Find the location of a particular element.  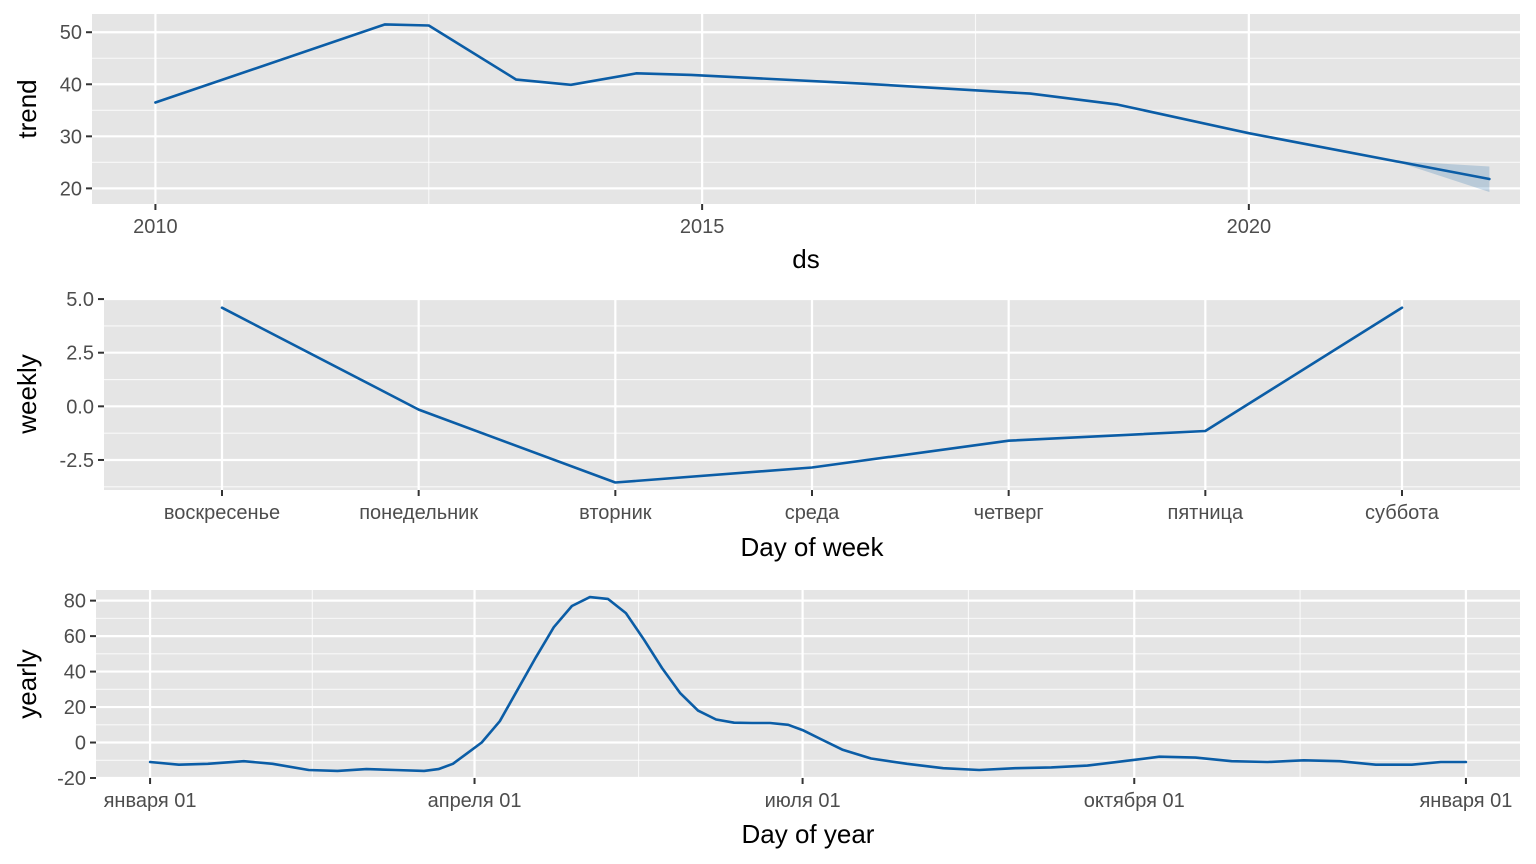

weekly-y-tick-label: 5.0 is located at coordinates (80, 300).